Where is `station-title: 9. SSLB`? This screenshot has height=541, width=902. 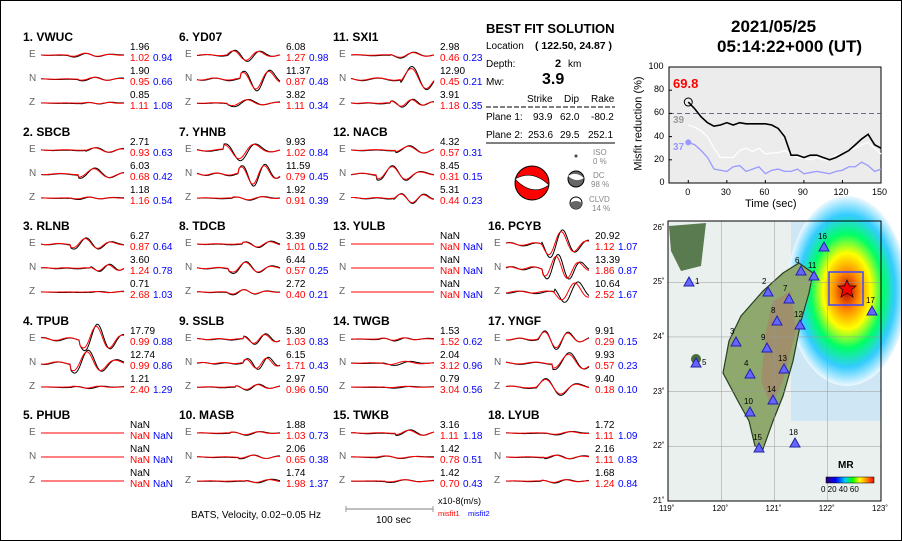
station-title: 9. SSLB is located at coordinates (202, 321).